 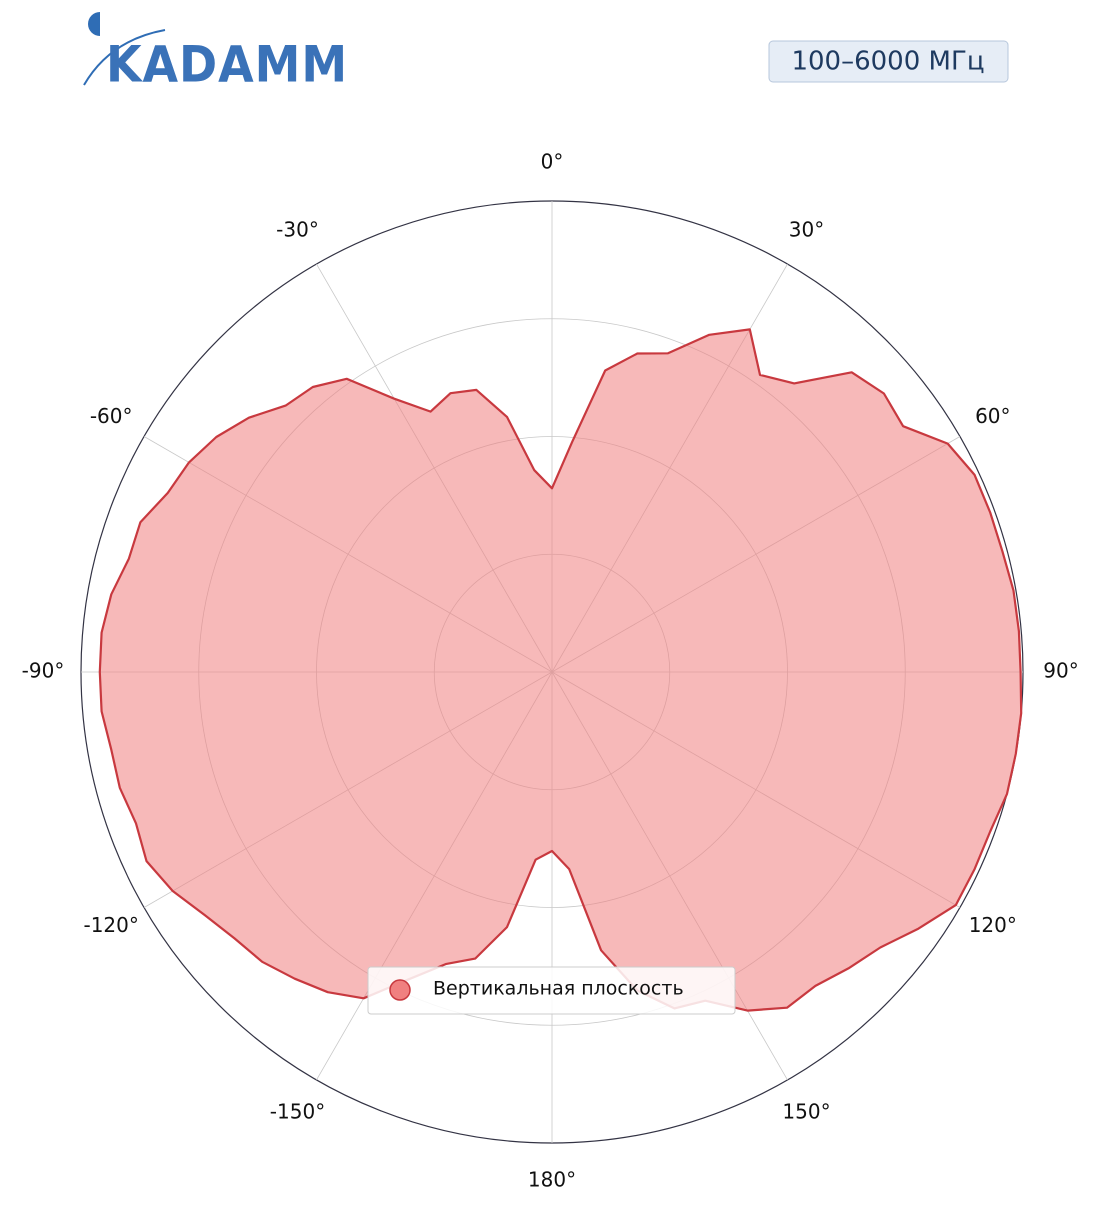 I want to click on badge-box, so click(x=888, y=61).